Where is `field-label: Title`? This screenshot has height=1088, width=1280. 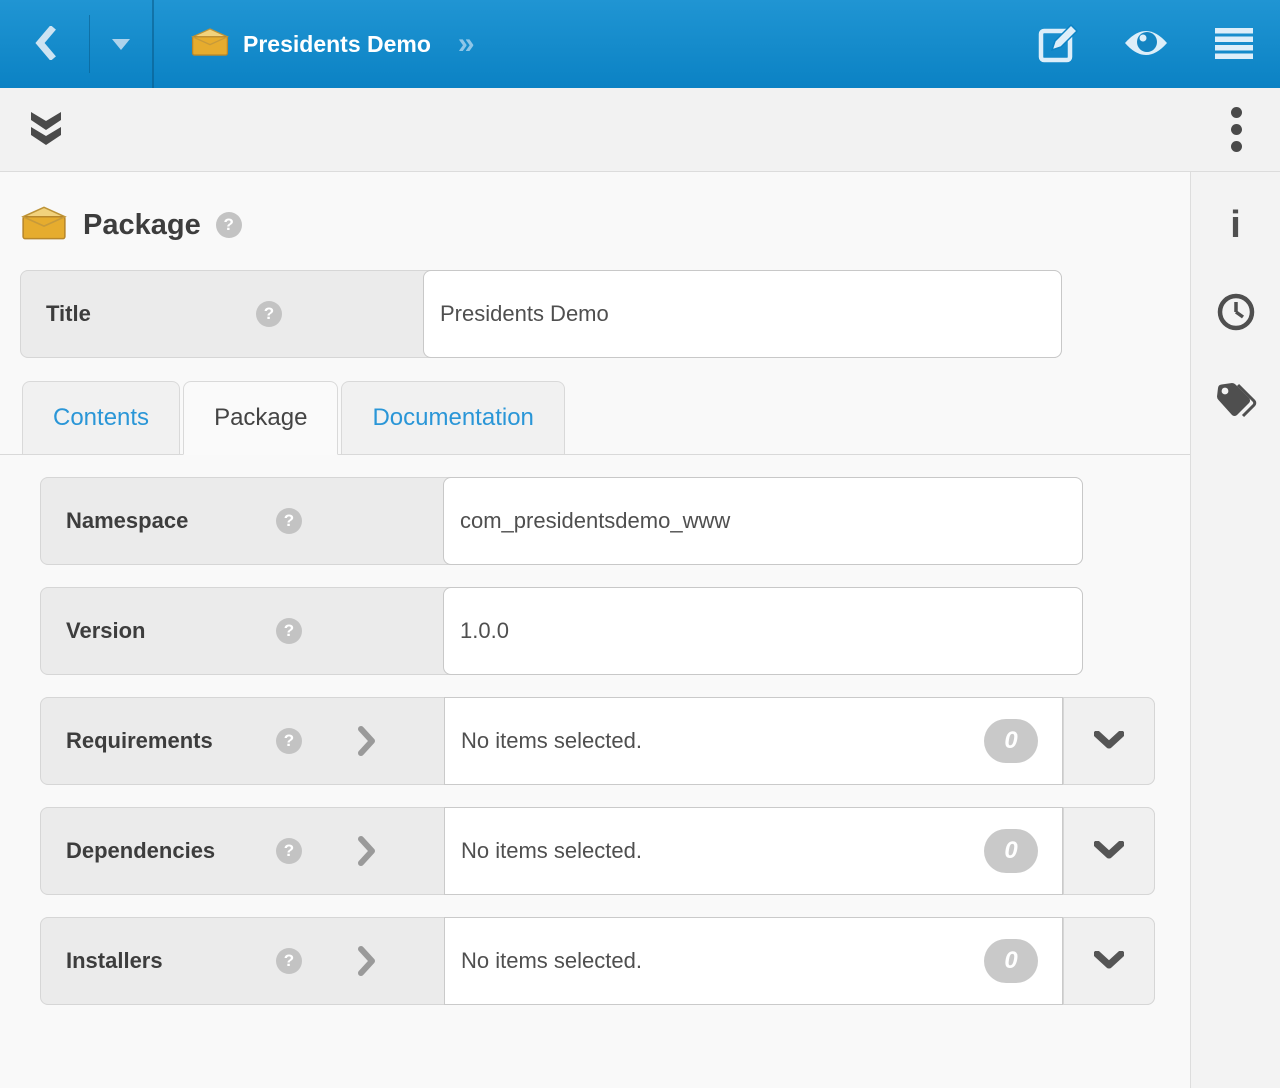 field-label: Title is located at coordinates (68, 313).